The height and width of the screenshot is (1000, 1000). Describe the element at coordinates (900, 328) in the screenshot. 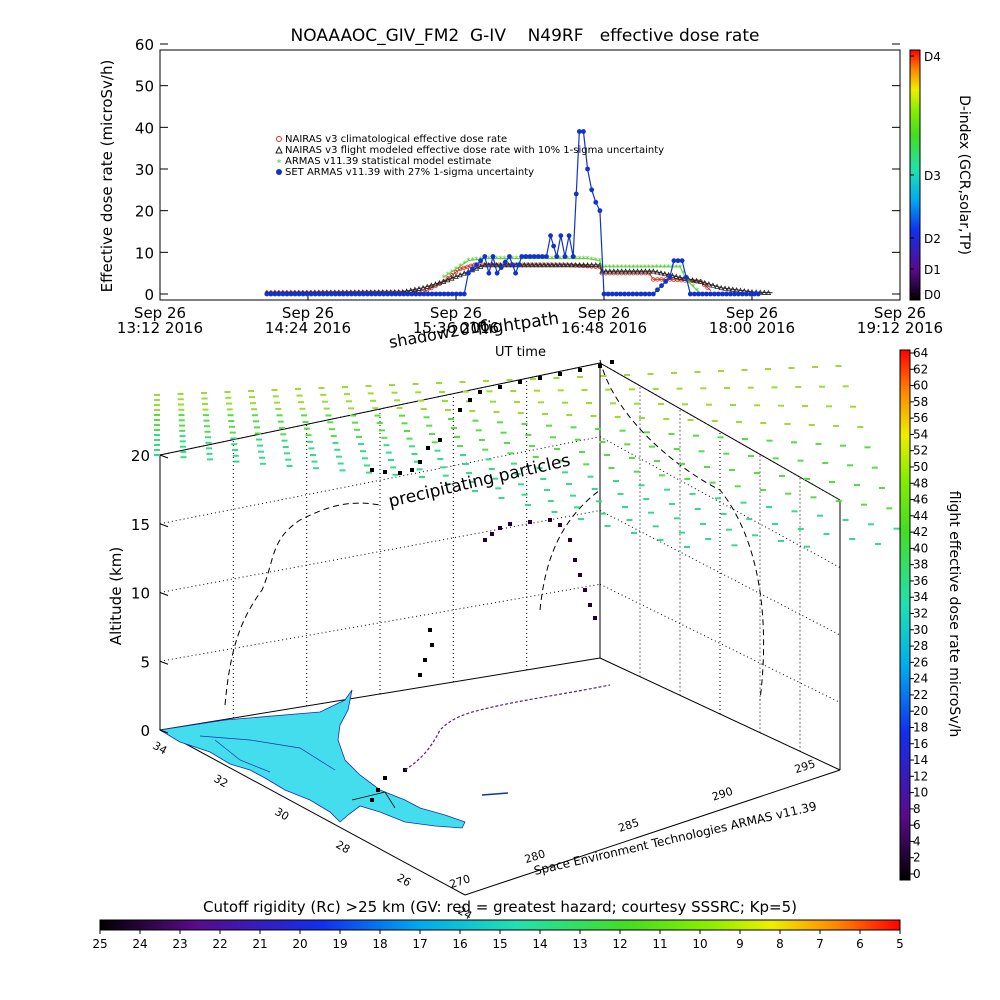

I see `top-x-tick-label-time: 19:12 2016` at that location.